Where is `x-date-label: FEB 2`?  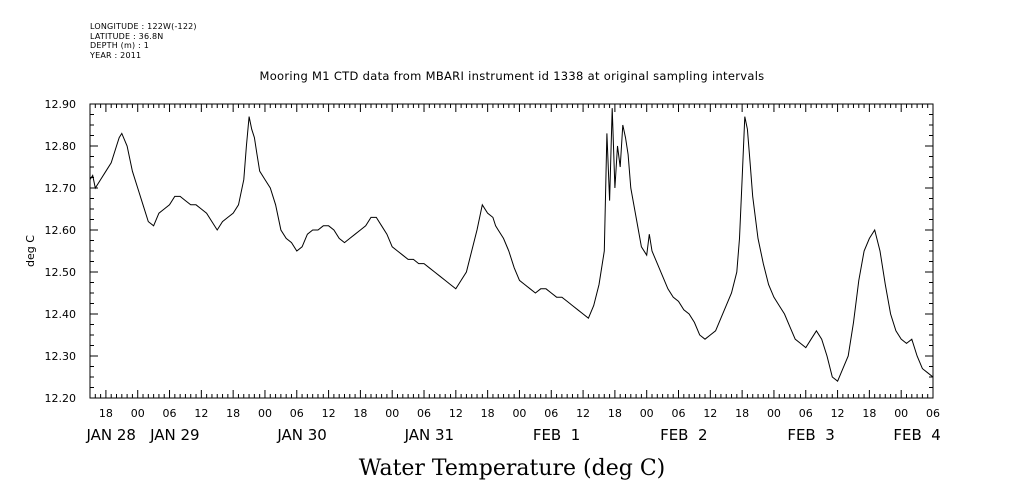 x-date-label: FEB 2 is located at coordinates (683, 435).